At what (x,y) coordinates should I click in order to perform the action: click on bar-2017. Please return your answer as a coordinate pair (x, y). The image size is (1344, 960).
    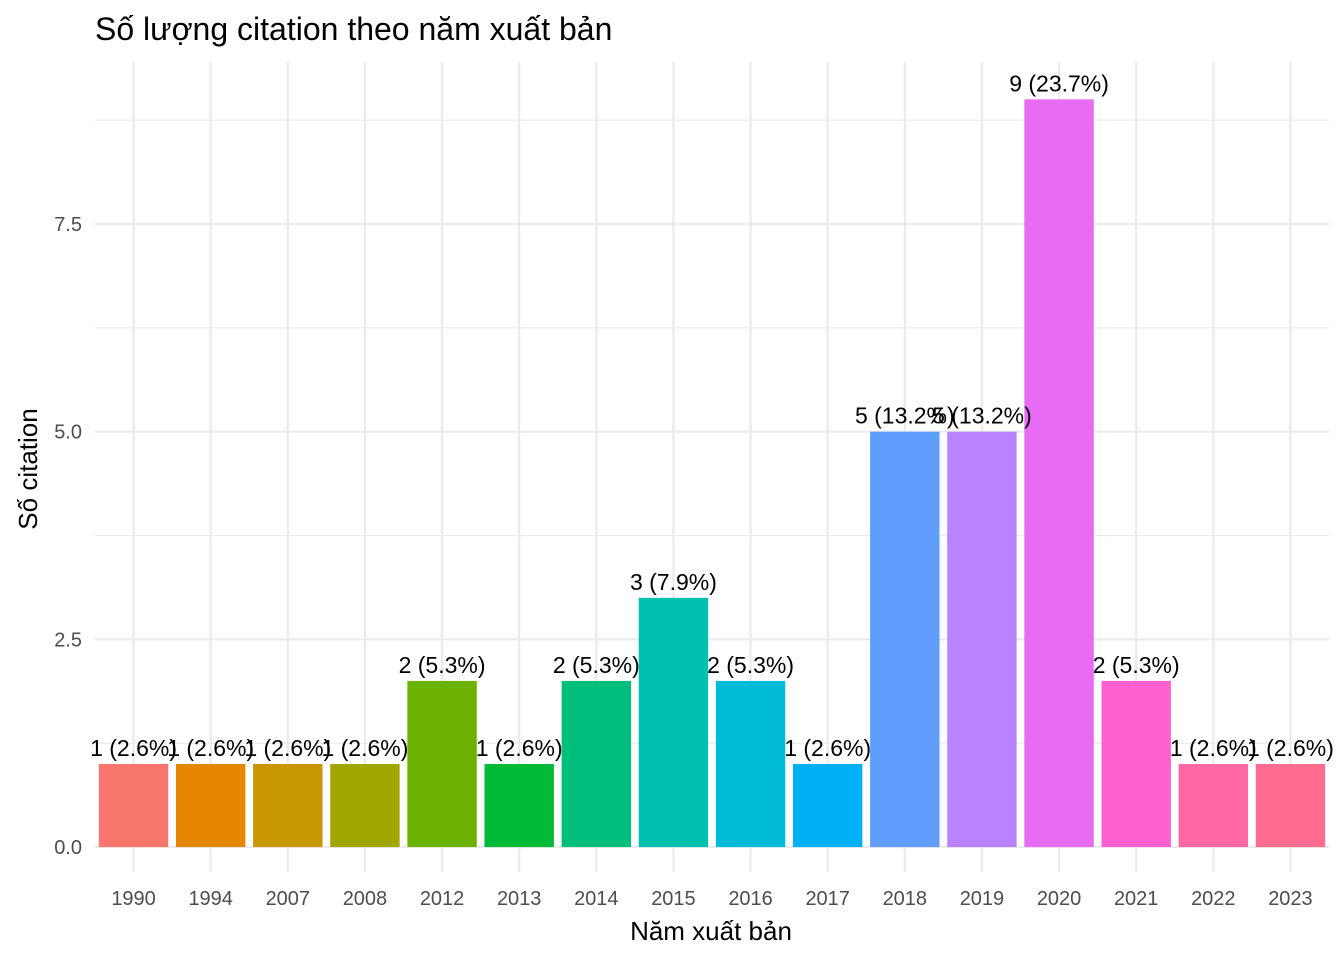
    Looking at the image, I should click on (827, 806).